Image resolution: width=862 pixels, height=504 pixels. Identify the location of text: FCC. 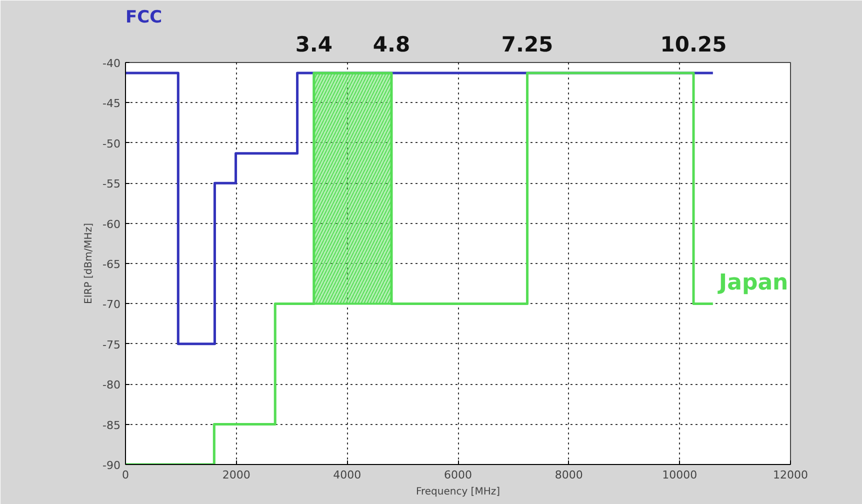
(144, 18).